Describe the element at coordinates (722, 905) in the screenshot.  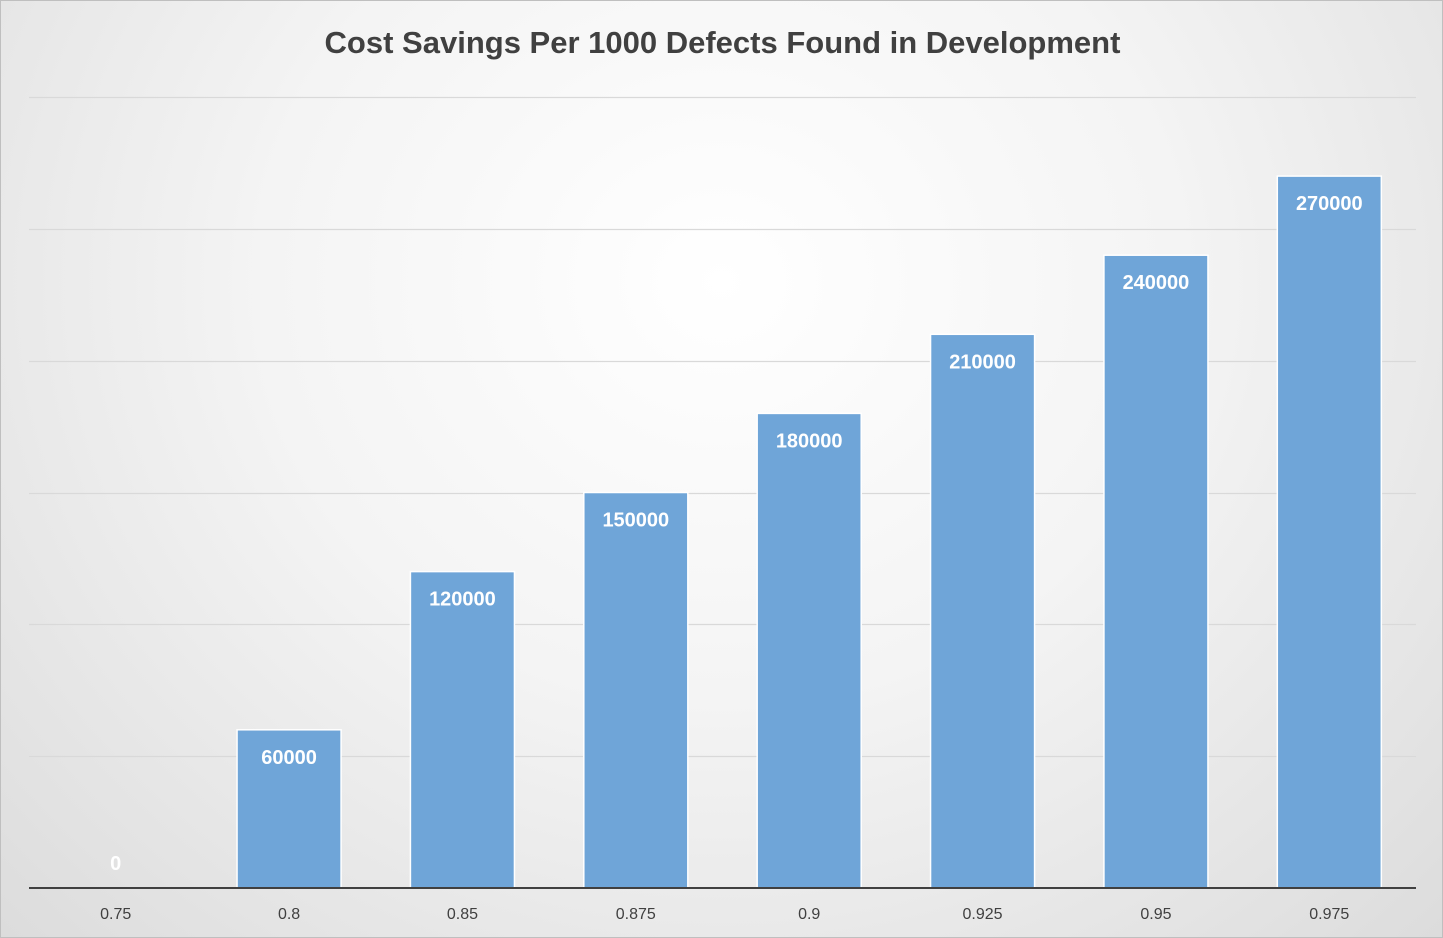
I see `x-axis: 0.75 0.8 0.85 0.875 0.9 0.925 0.95 0.975` at that location.